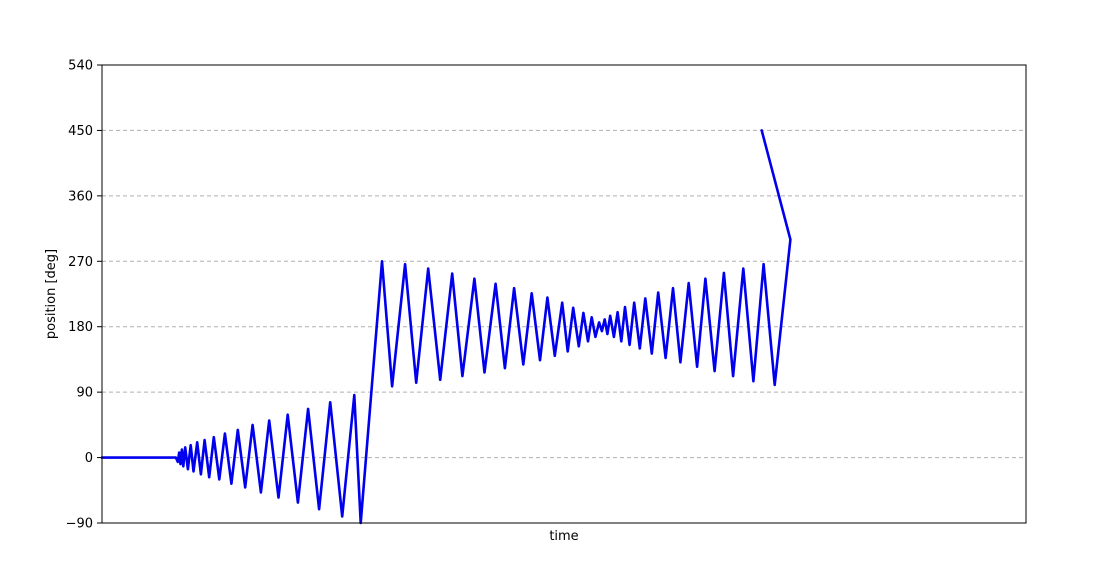  Describe the element at coordinates (80, 66) in the screenshot. I see `y-tick-label: 540` at that location.